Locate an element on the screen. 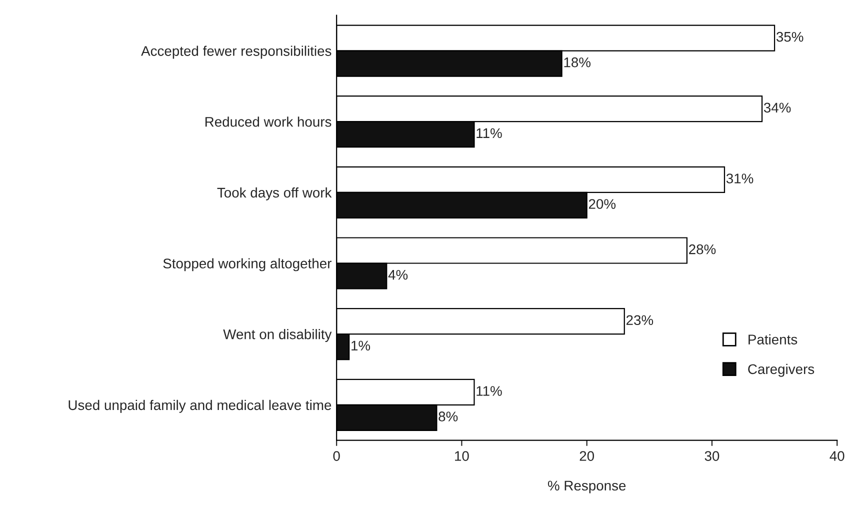 The image size is (863, 512). y-tick-label: Accepted fewer responsibilities is located at coordinates (236, 52).